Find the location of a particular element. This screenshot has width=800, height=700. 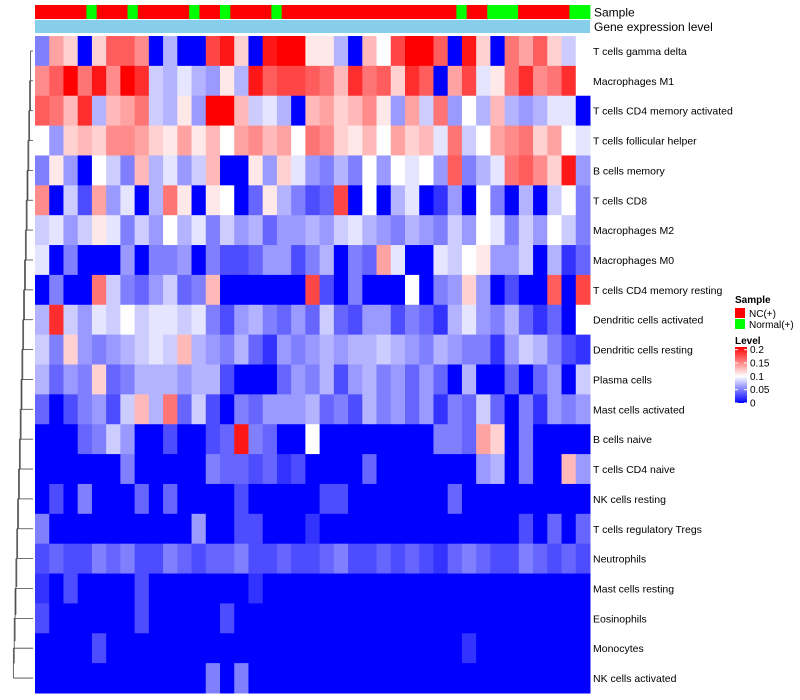

row-label: T cells CD4 naive is located at coordinates (634, 470).